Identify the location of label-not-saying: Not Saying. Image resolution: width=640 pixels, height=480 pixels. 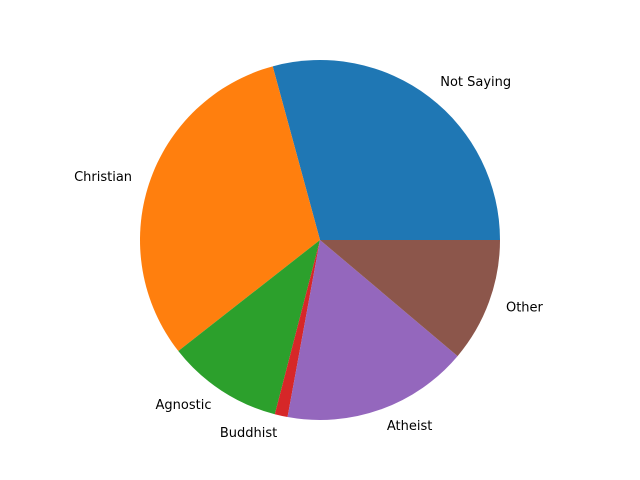
(475, 82).